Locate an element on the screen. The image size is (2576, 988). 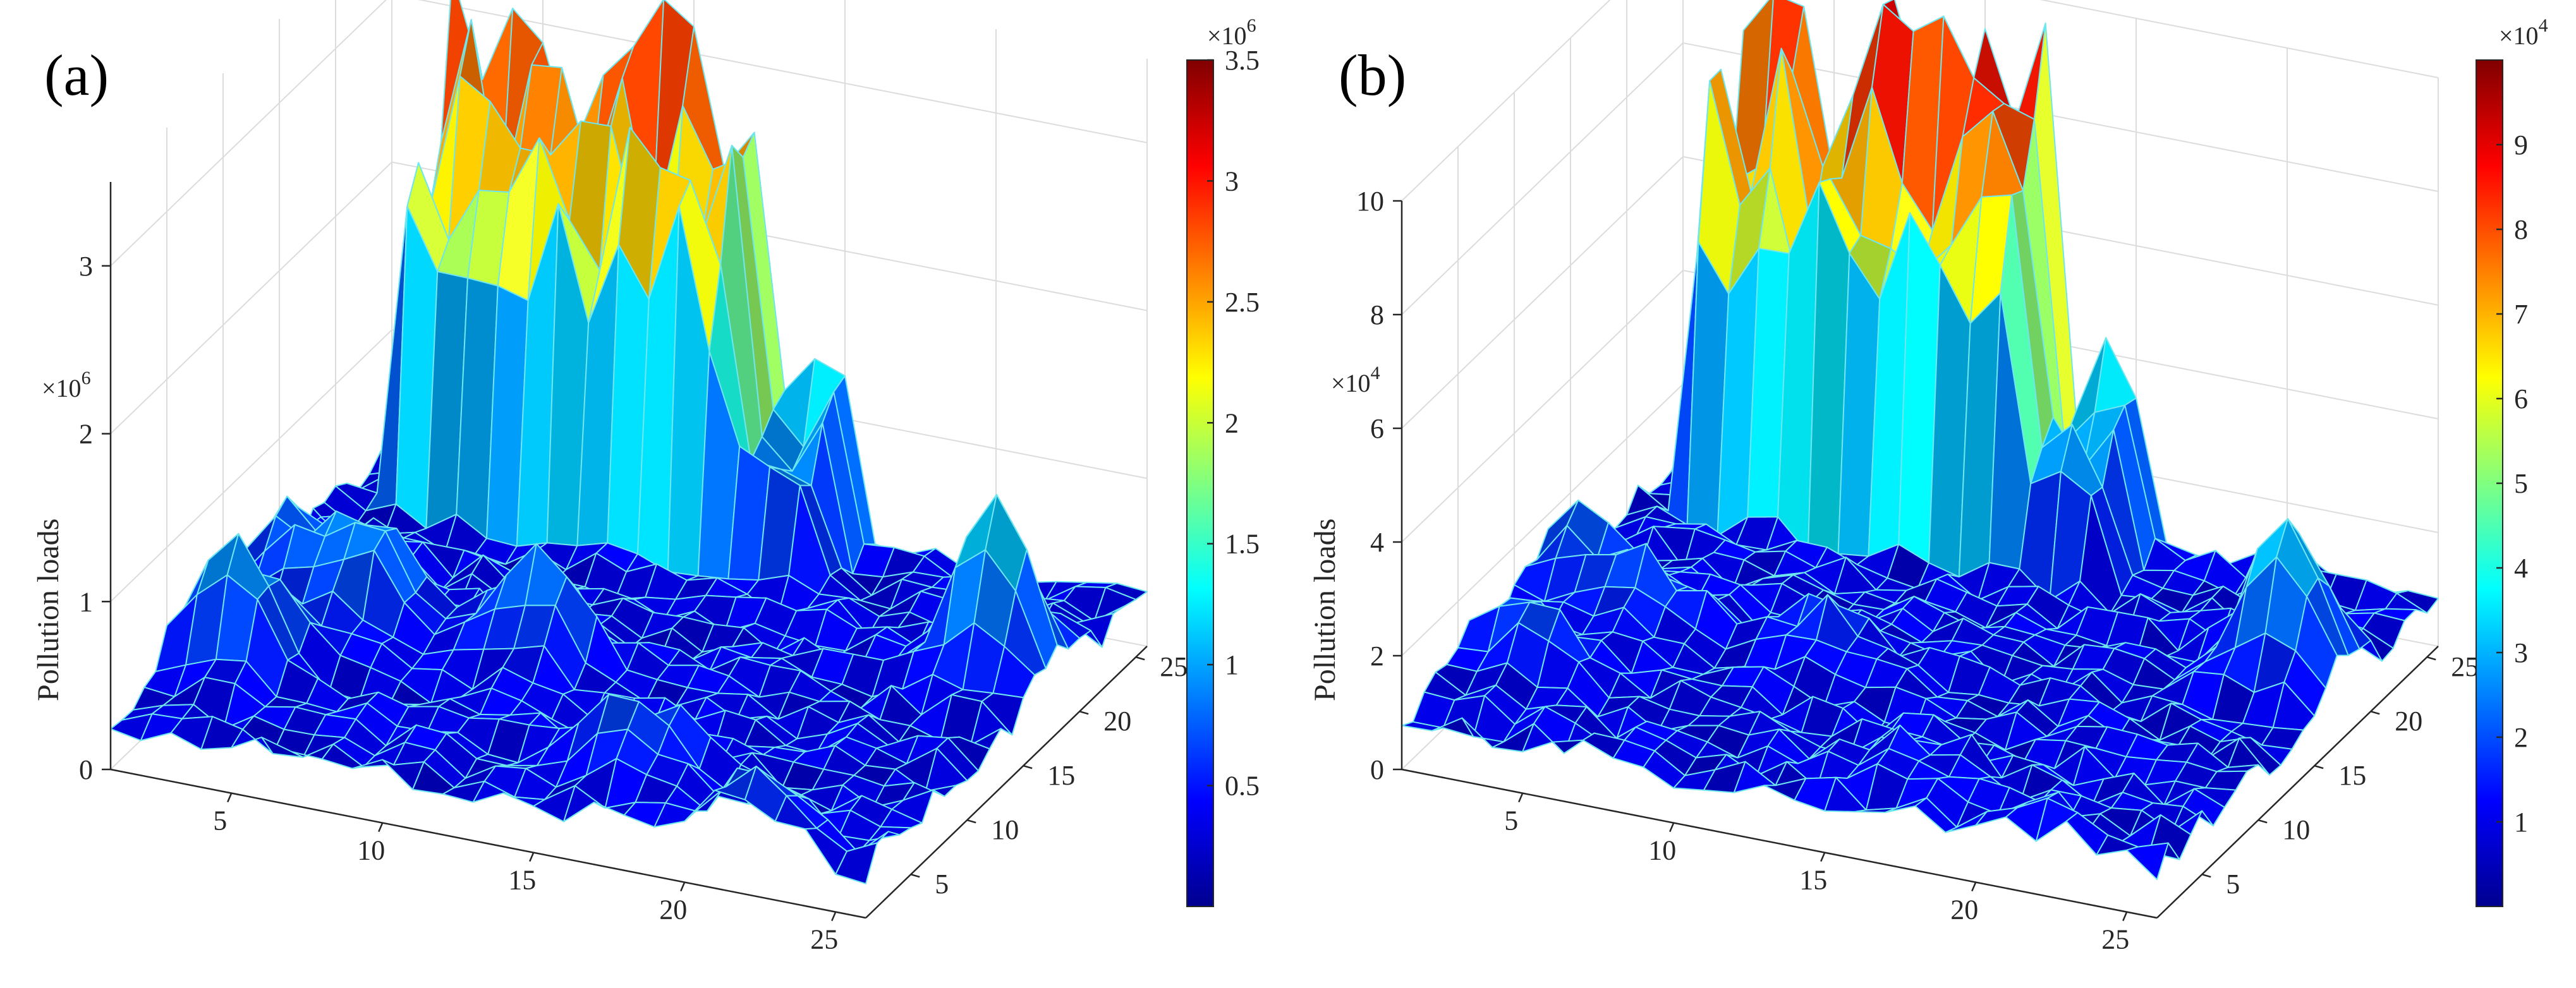
panel-a-z-exponent: ×10⁶ is located at coordinates (66, 385).